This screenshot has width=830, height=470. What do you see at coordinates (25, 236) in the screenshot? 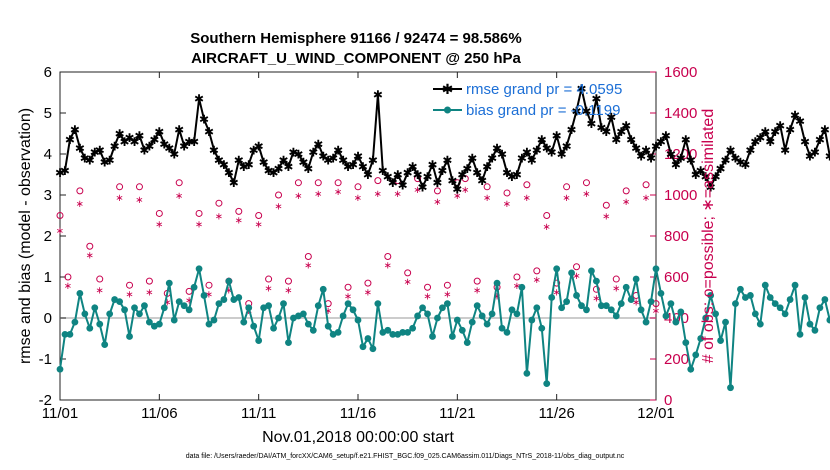
I see `y-axis-label: rmse and bias (model - observation)` at bounding box center [25, 236].